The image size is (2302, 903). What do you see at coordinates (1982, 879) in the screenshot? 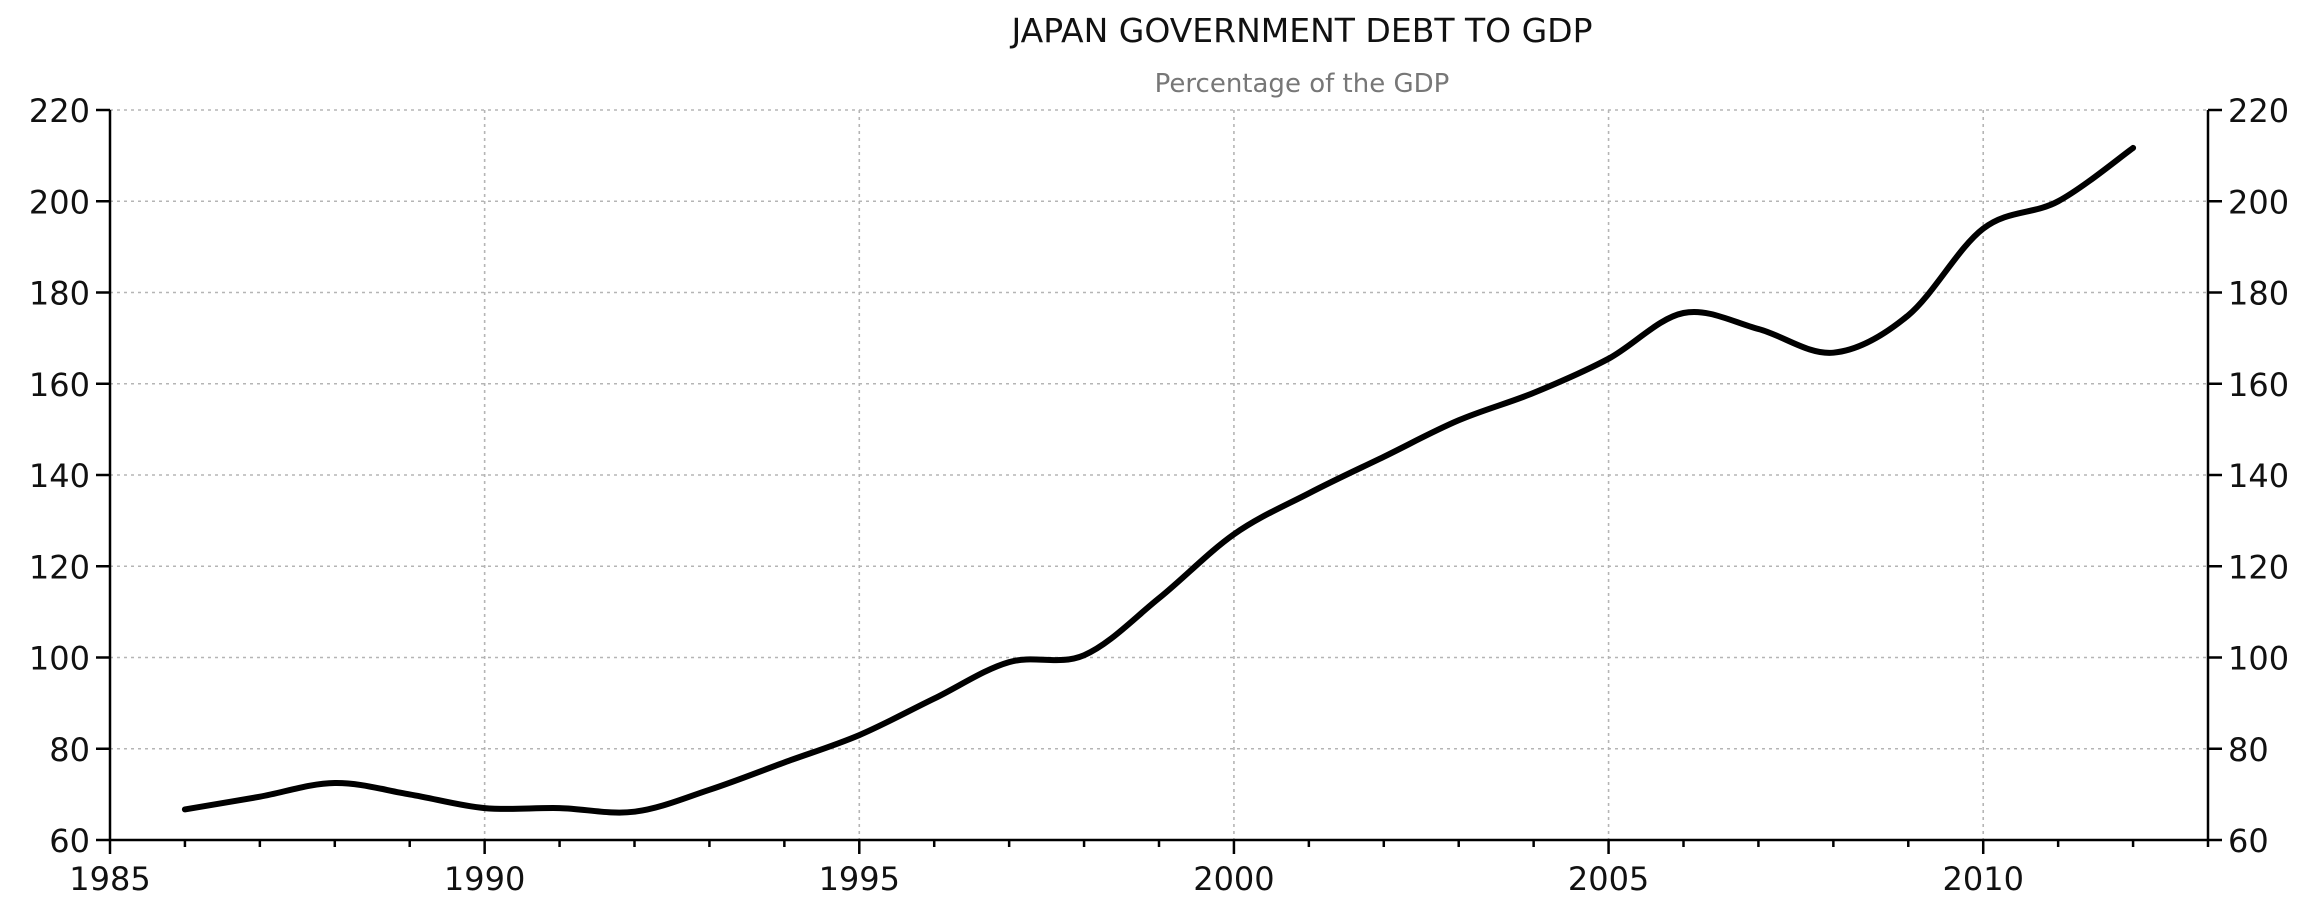
I see `x-tick-label: 2010` at bounding box center [1982, 879].